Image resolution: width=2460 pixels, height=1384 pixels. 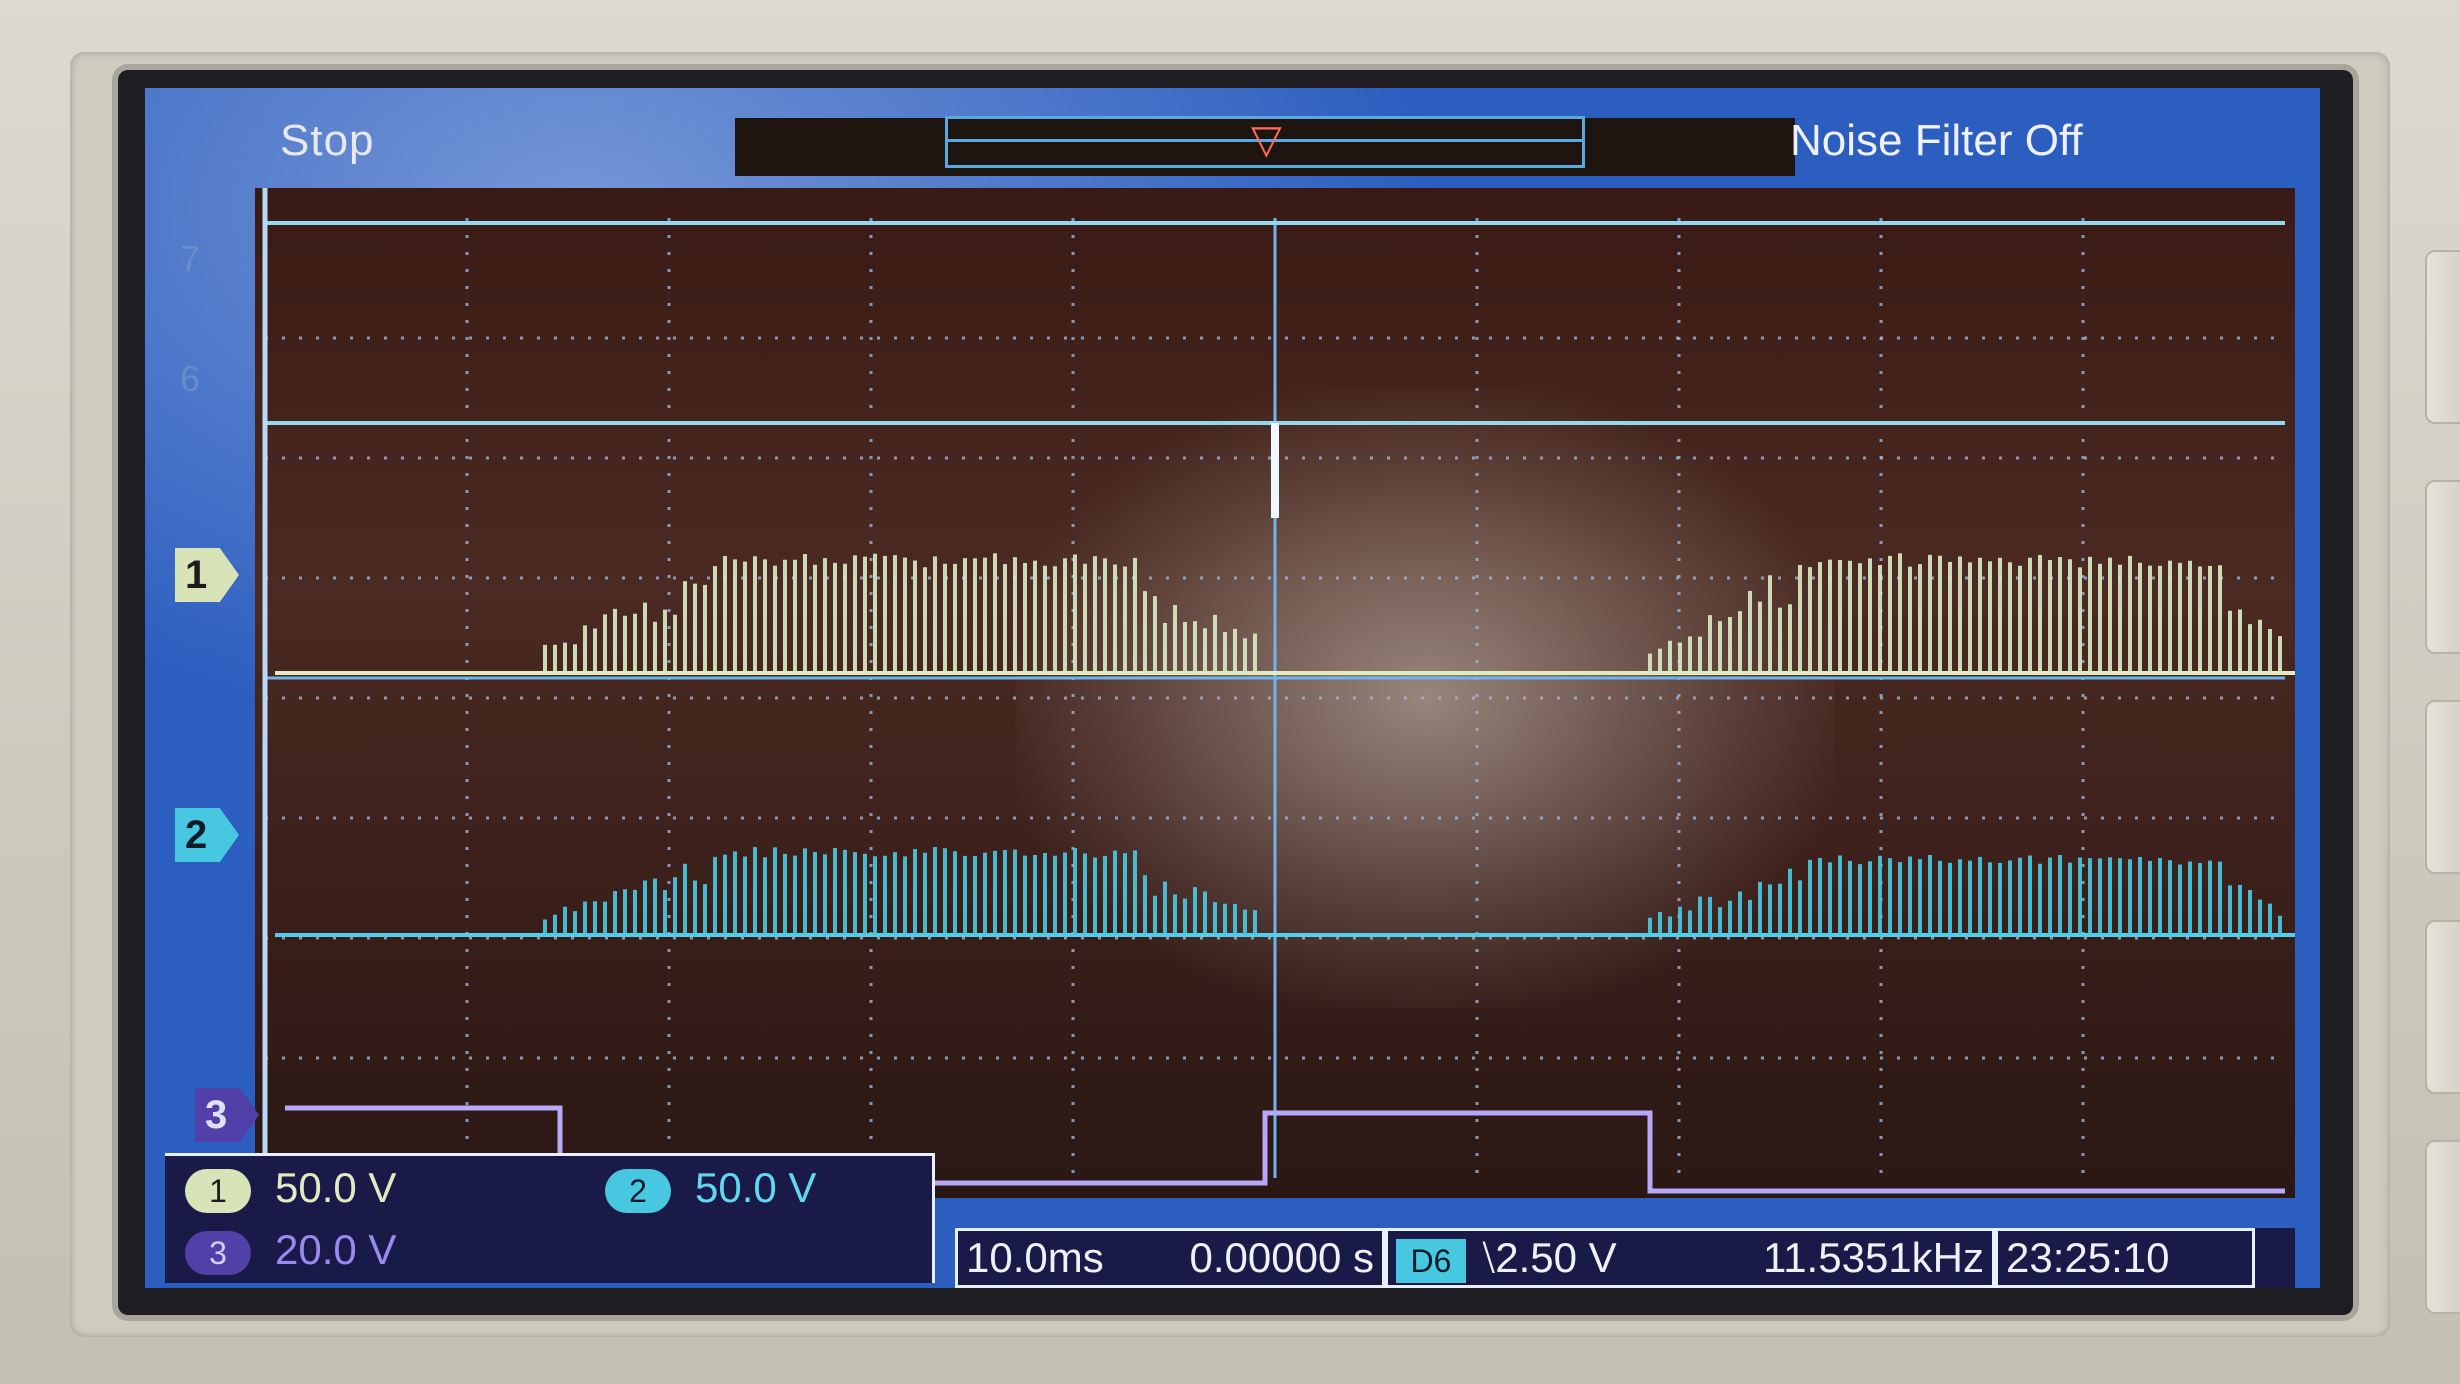 I want to click on channel-3-ground-marker: 3, so click(x=227, y=1115).